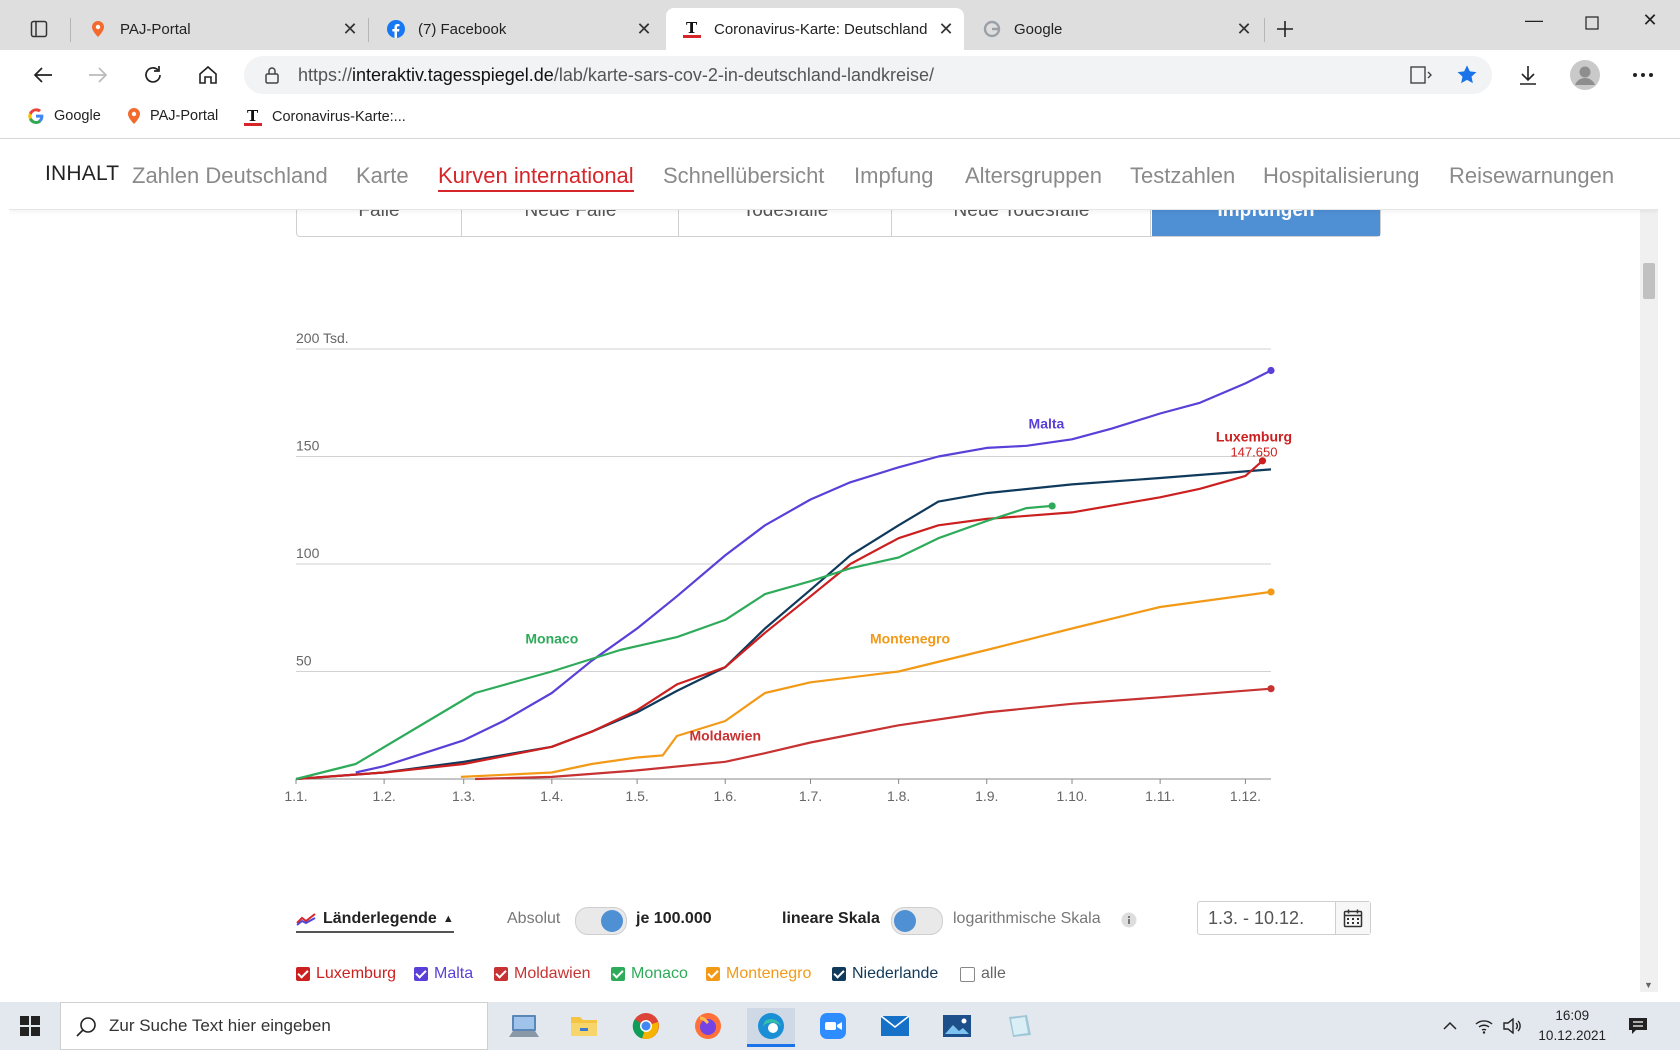 The image size is (1680, 1050). What do you see at coordinates (1572, 1015) in the screenshot?
I see `clock-time: 16:09` at bounding box center [1572, 1015].